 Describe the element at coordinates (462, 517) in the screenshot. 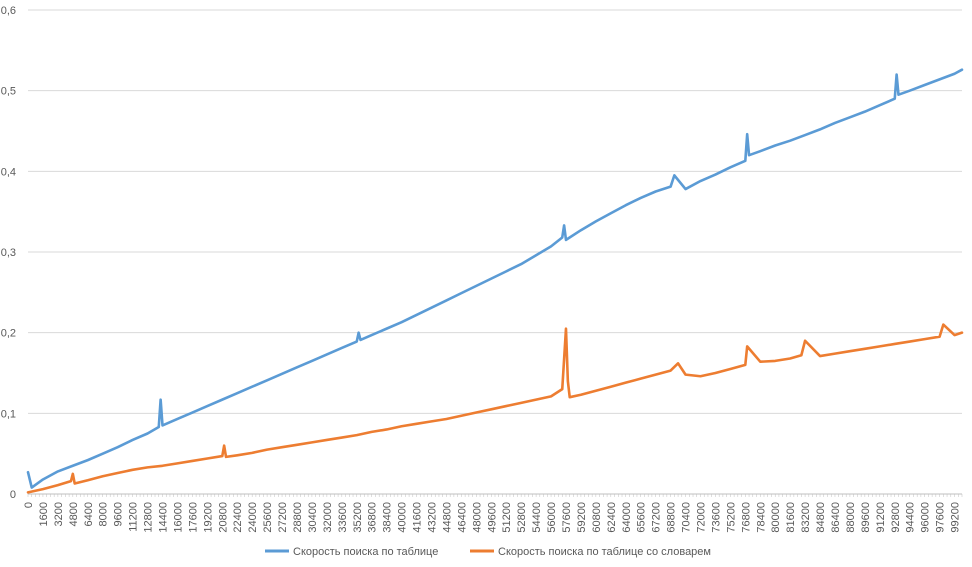

I see `x-tick-label: 46400` at that location.